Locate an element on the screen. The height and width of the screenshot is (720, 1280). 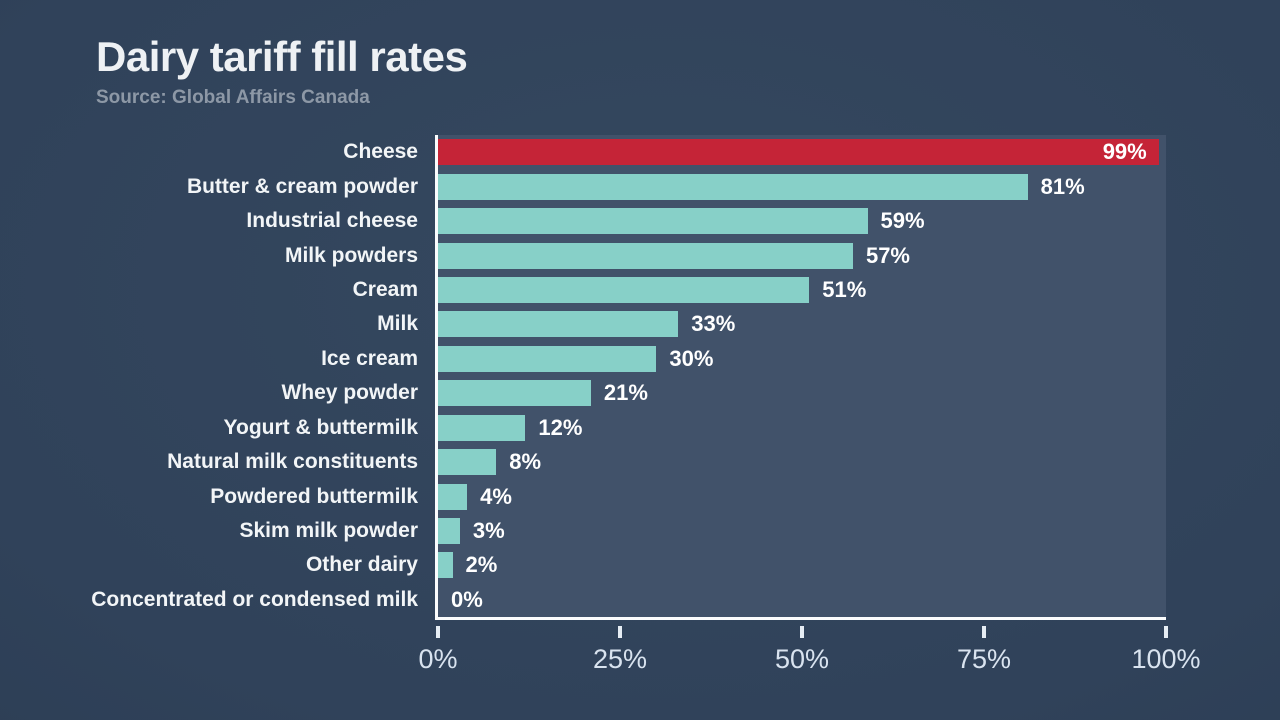
category-label: Powdered buttermilk is located at coordinates (314, 496).